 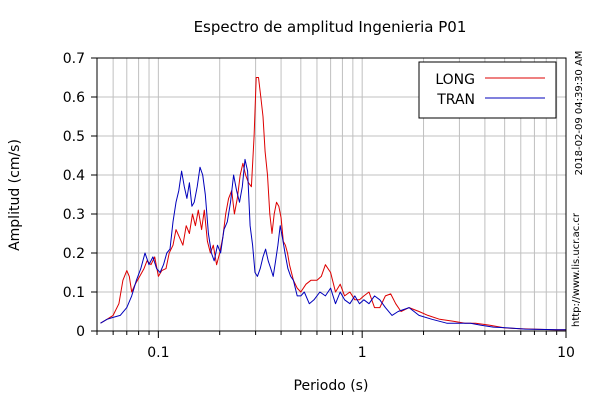 What do you see at coordinates (576, 269) in the screenshot?
I see `source-url-text: http://www.lis.ucr.ac.cr` at bounding box center [576, 269].